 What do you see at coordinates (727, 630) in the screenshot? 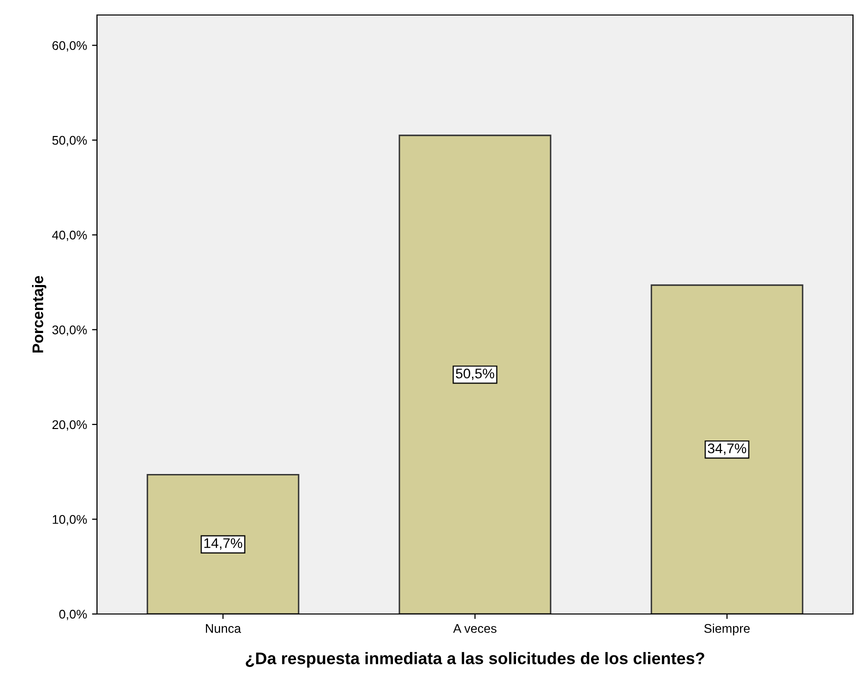
I see `x-tick-label: Siempre` at bounding box center [727, 630].